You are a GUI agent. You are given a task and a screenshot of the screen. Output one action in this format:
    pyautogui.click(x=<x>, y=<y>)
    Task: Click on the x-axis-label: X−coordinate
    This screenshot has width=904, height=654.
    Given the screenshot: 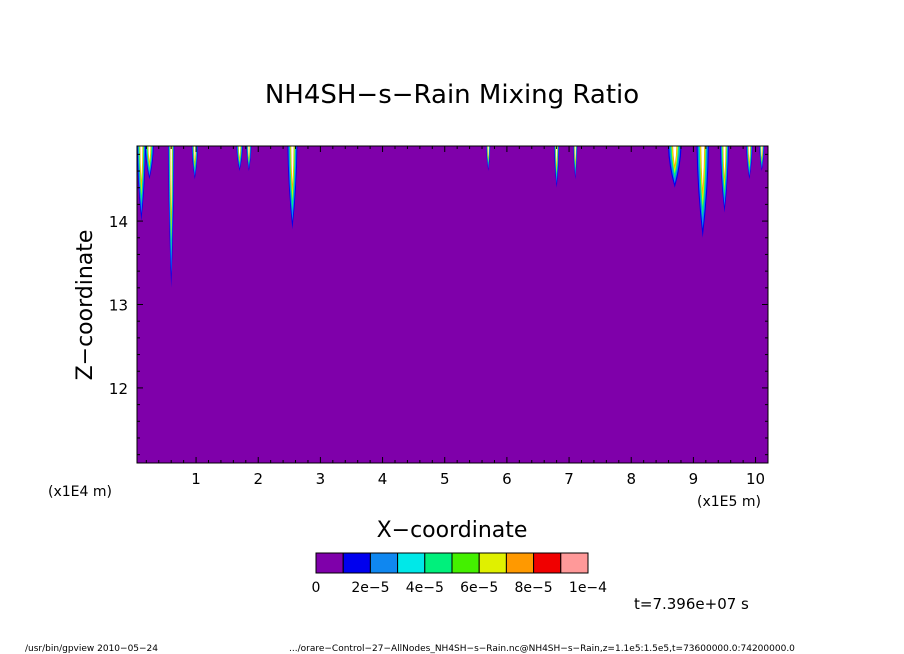 What is the action you would take?
    pyautogui.click(x=452, y=530)
    